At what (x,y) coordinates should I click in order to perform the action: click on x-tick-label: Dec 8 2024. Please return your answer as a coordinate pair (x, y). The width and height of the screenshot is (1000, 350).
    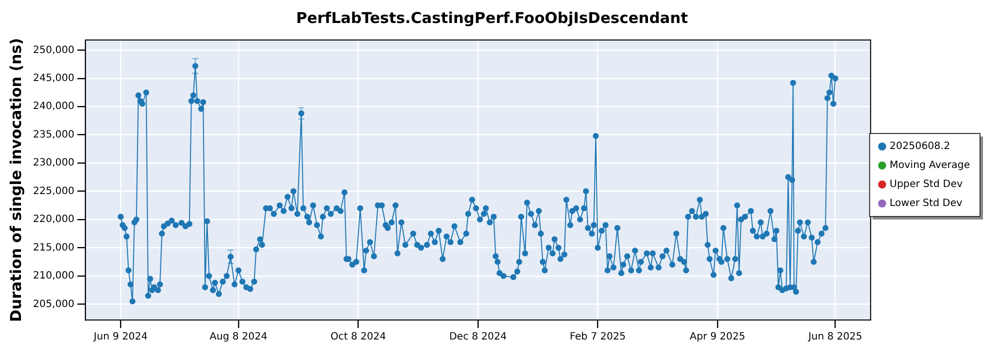
    Looking at the image, I should click on (478, 337).